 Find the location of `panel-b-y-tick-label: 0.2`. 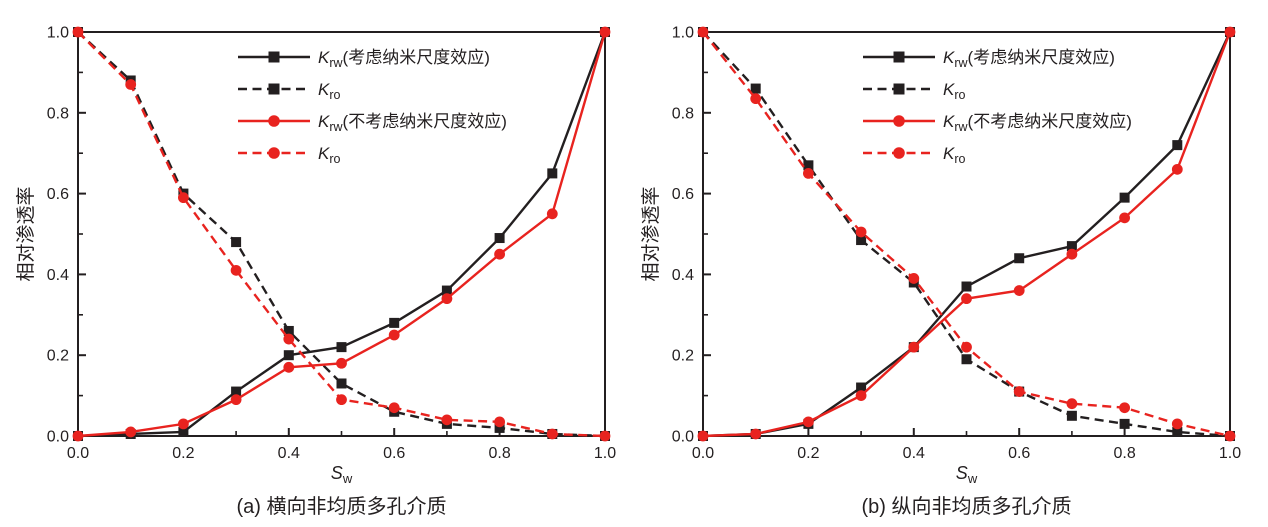

panel-b-y-tick-label: 0.2 is located at coordinates (683, 356).